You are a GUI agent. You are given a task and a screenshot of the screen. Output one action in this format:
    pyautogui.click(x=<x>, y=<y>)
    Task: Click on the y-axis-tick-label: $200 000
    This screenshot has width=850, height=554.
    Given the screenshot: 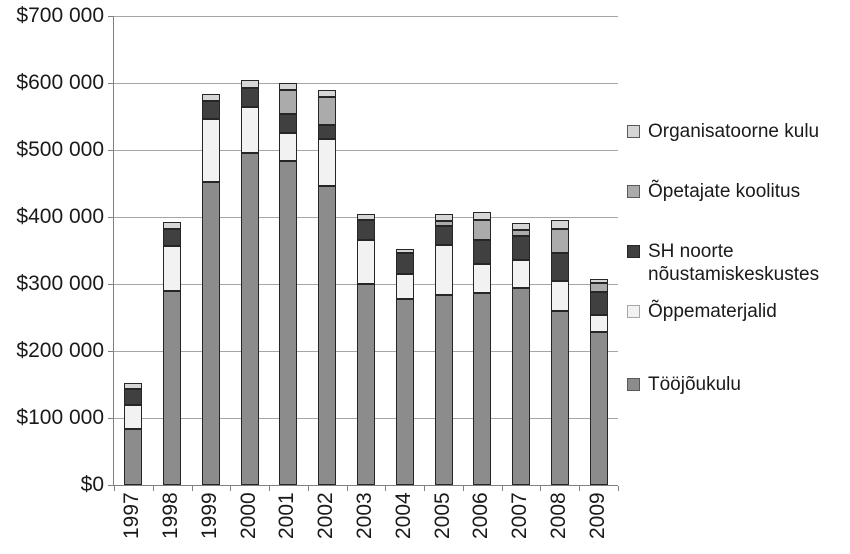 What is the action you would take?
    pyautogui.click(x=60, y=350)
    